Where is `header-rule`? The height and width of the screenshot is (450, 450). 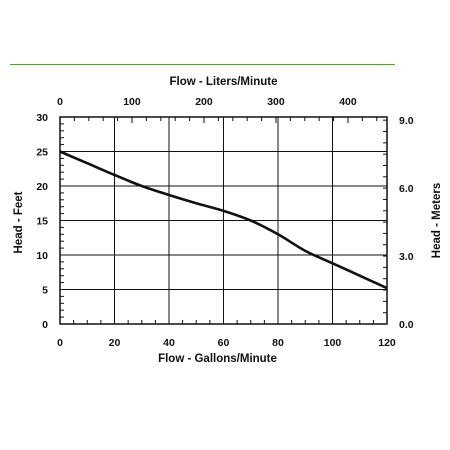 header-rule is located at coordinates (202, 64).